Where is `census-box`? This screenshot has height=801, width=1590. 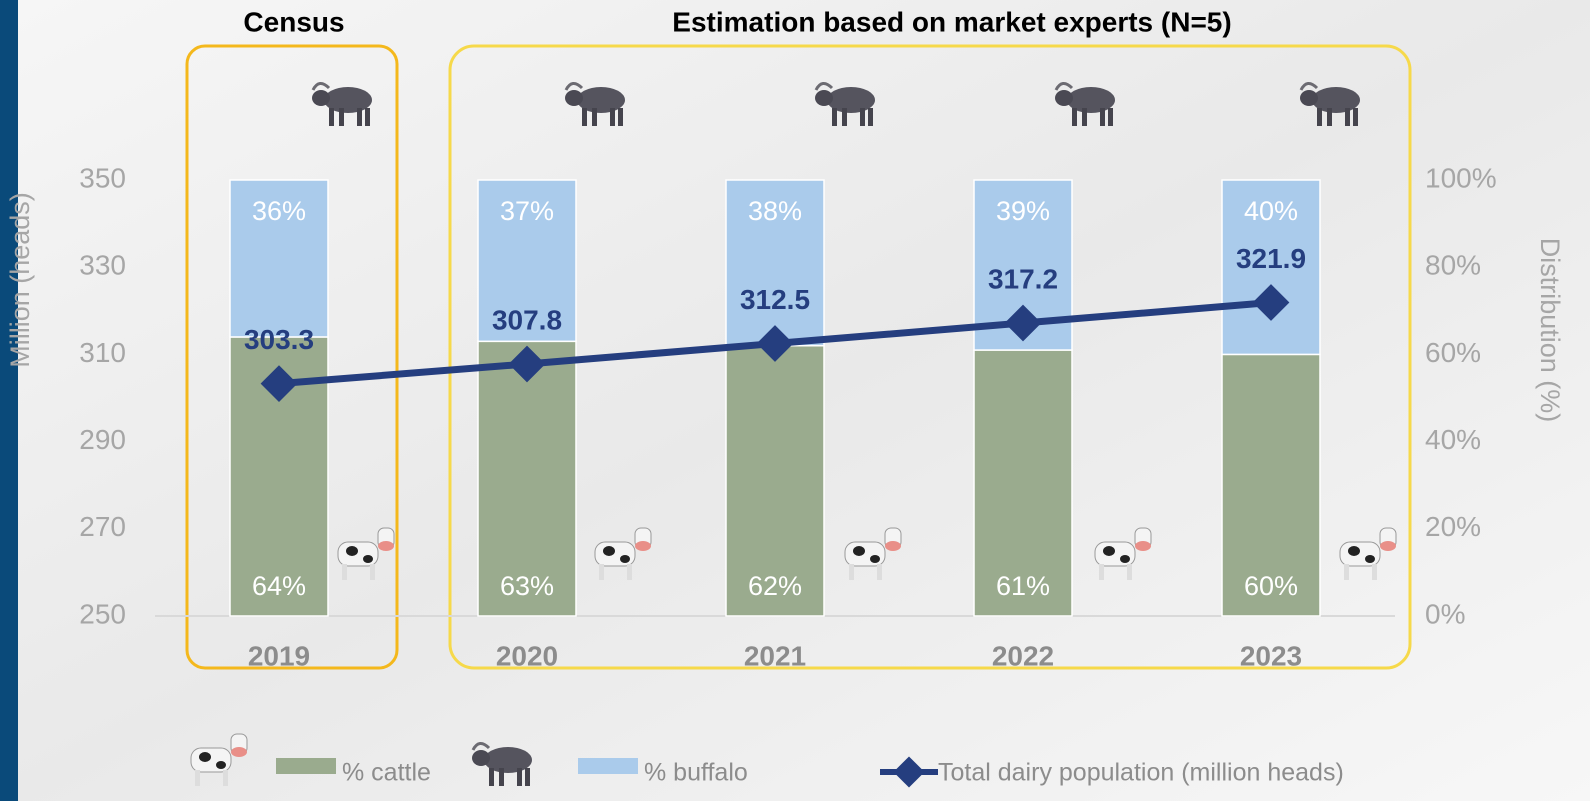
census-box is located at coordinates (292, 357).